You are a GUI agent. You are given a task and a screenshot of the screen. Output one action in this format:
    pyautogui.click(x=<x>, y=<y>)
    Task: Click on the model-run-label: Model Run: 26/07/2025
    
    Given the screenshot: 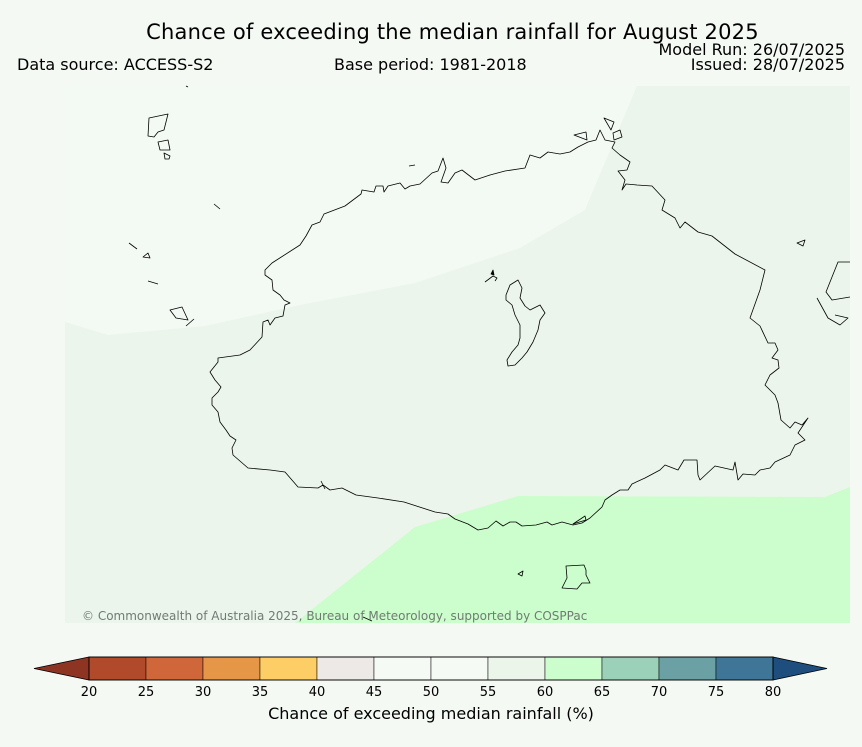 What is the action you would take?
    pyautogui.click(x=752, y=49)
    